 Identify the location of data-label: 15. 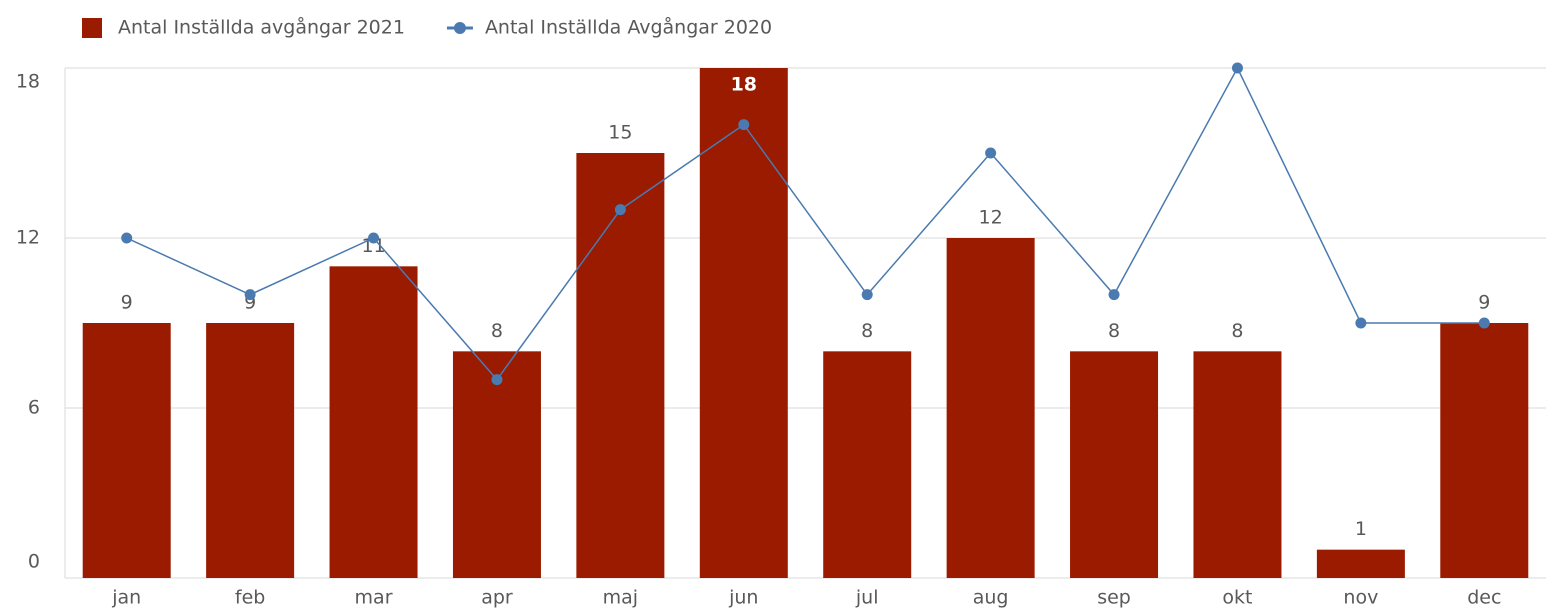
(620, 133).